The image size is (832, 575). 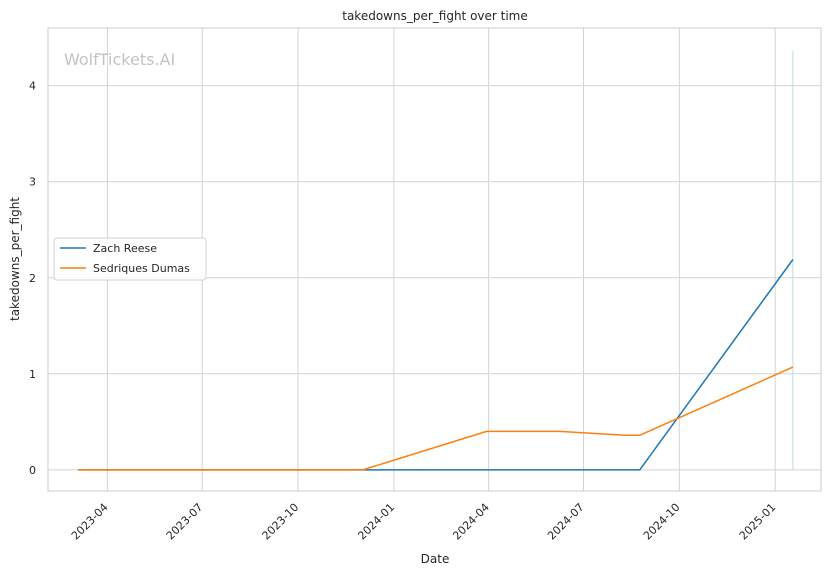 I want to click on y-tick-label: 2, so click(x=32, y=278).